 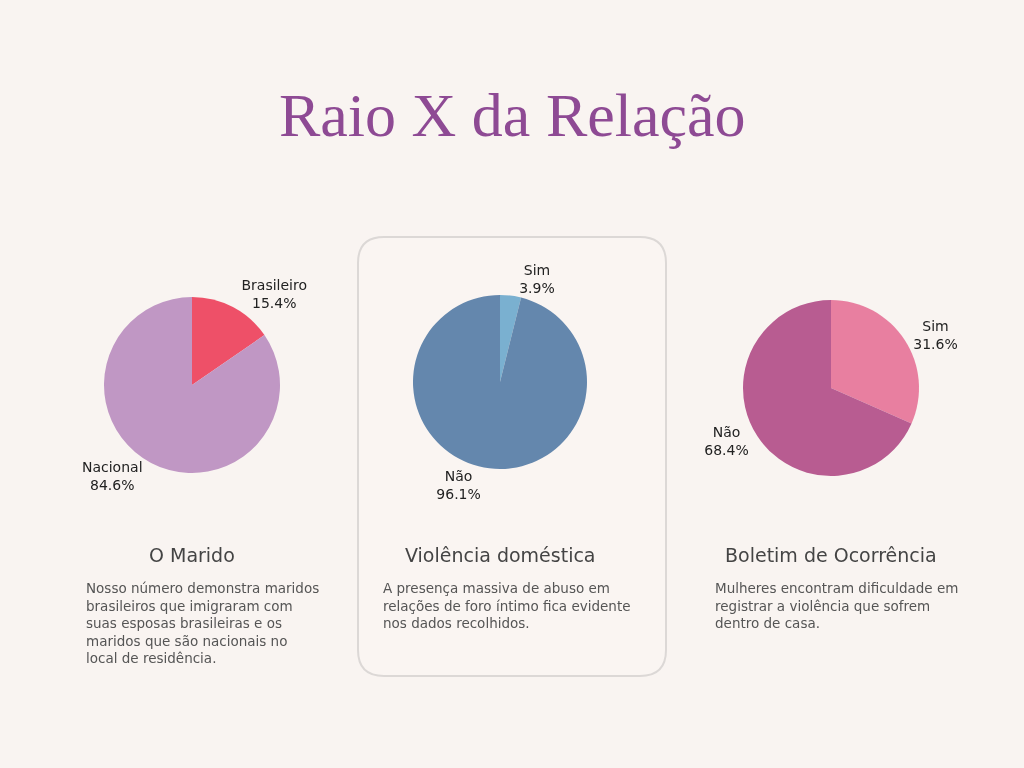 What do you see at coordinates (726, 450) in the screenshot?
I see `data-label: 68.4%` at bounding box center [726, 450].